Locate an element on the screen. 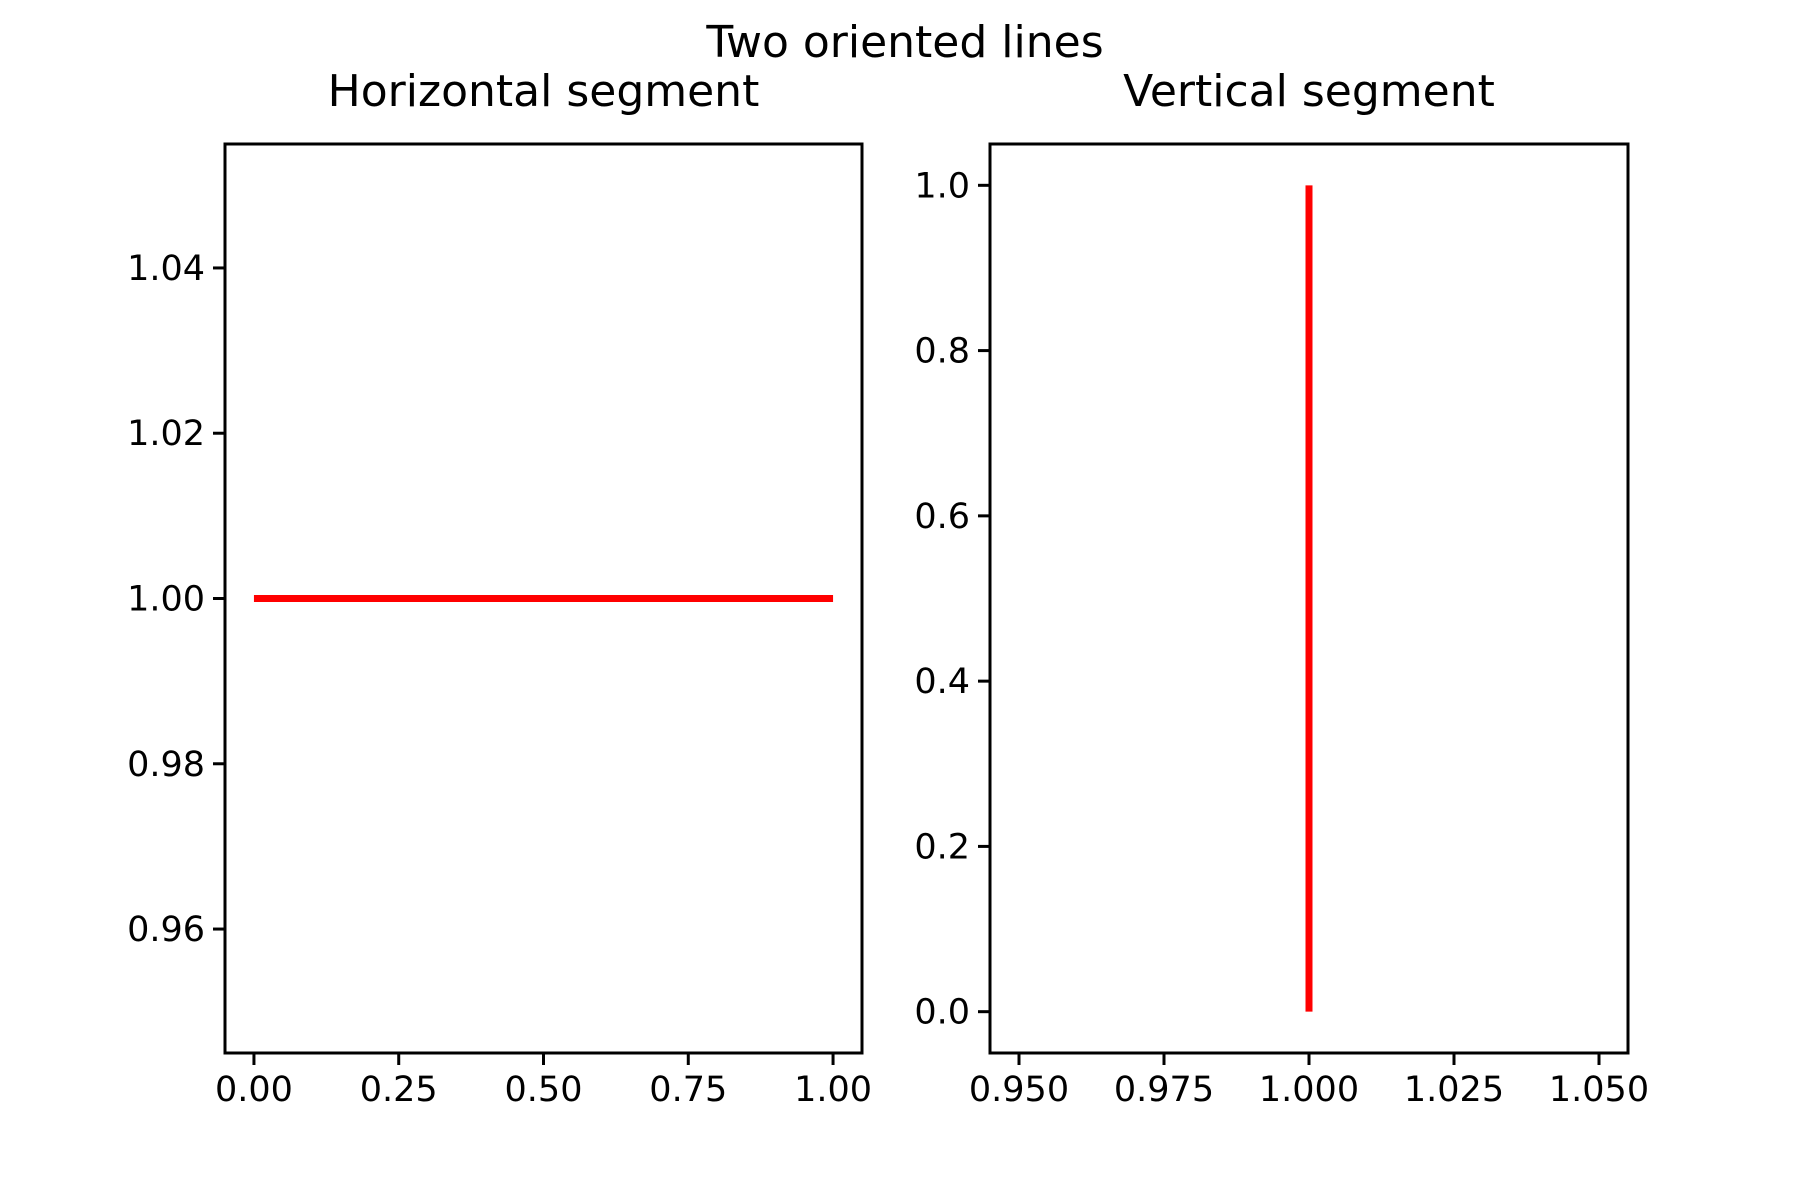 This screenshot has width=1800, height=1200. x-tick-label: 1.00 is located at coordinates (833, 1090).